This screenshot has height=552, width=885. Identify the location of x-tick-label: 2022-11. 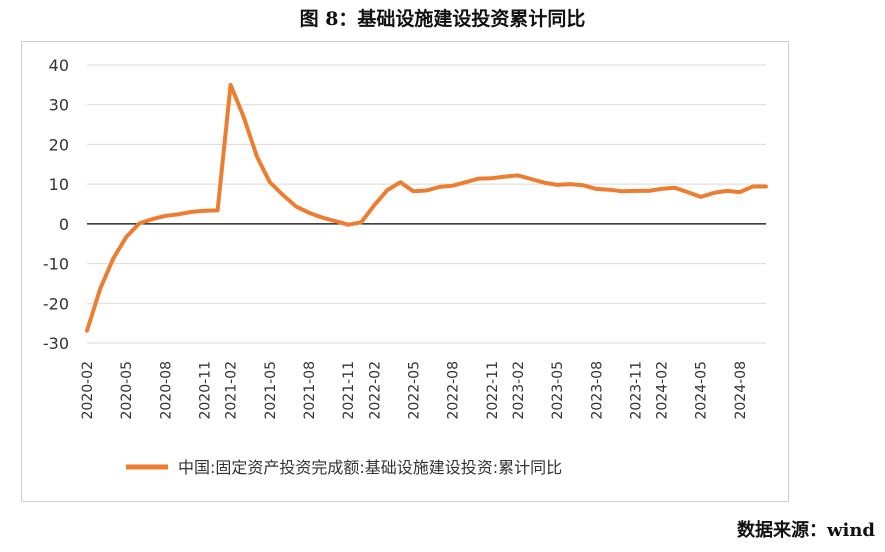
(493, 390).